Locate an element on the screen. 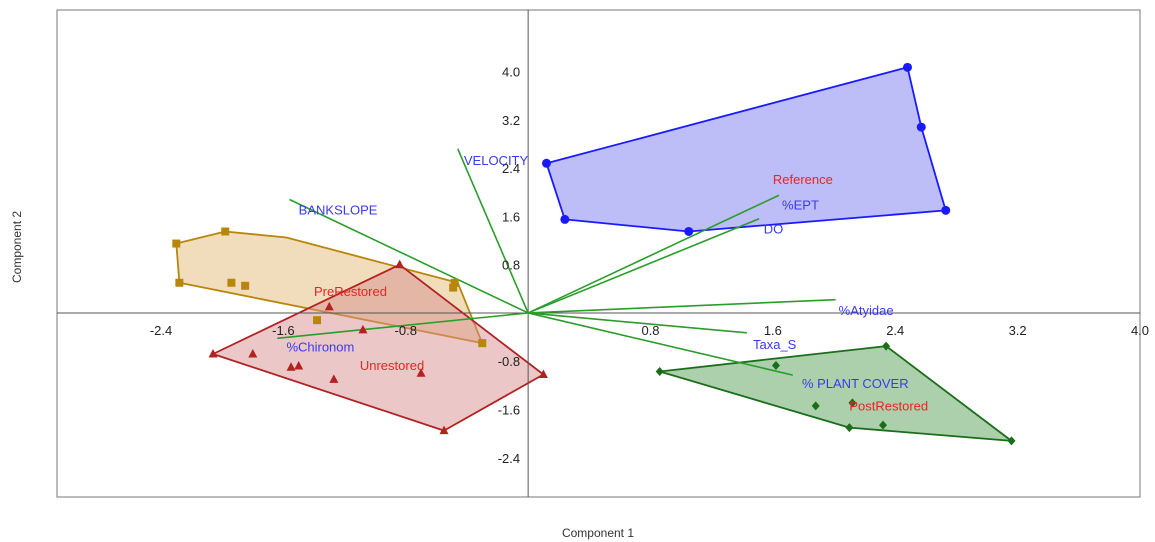 The width and height of the screenshot is (1155, 542). x-tick-label: -1.6 is located at coordinates (283, 330).